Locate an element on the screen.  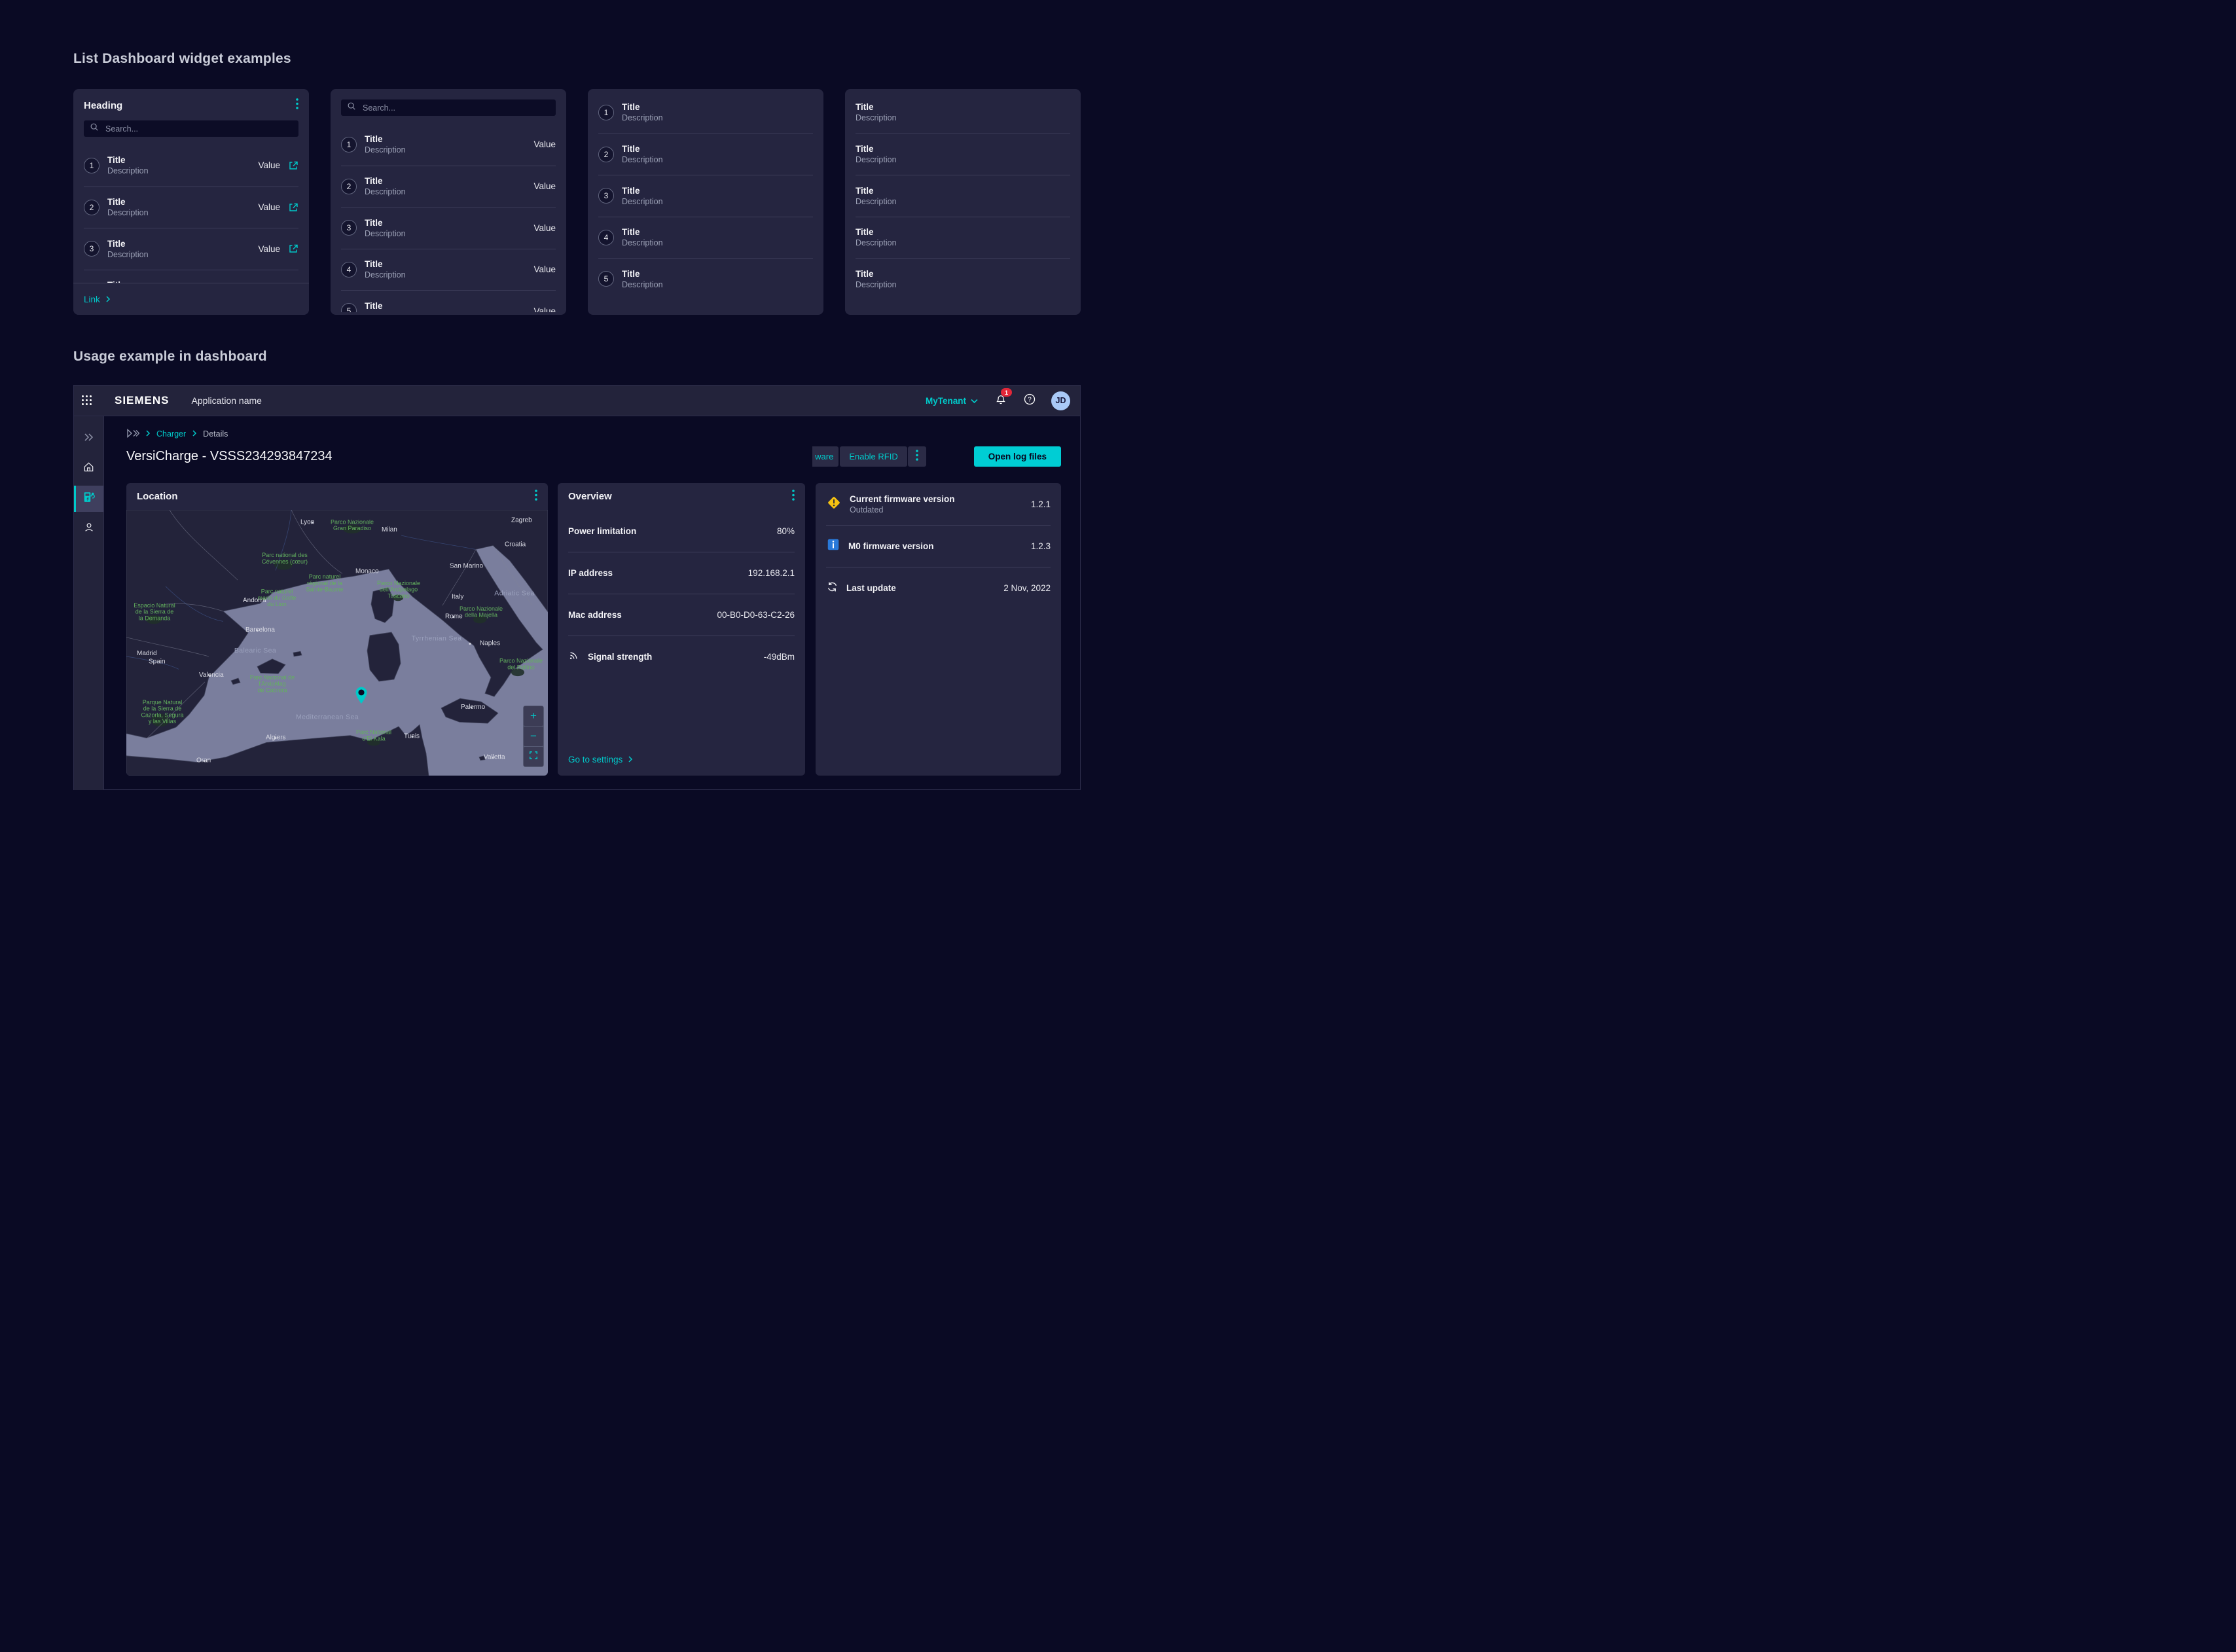
list-item: 4 Title Description is located at coordinates (705, 237).